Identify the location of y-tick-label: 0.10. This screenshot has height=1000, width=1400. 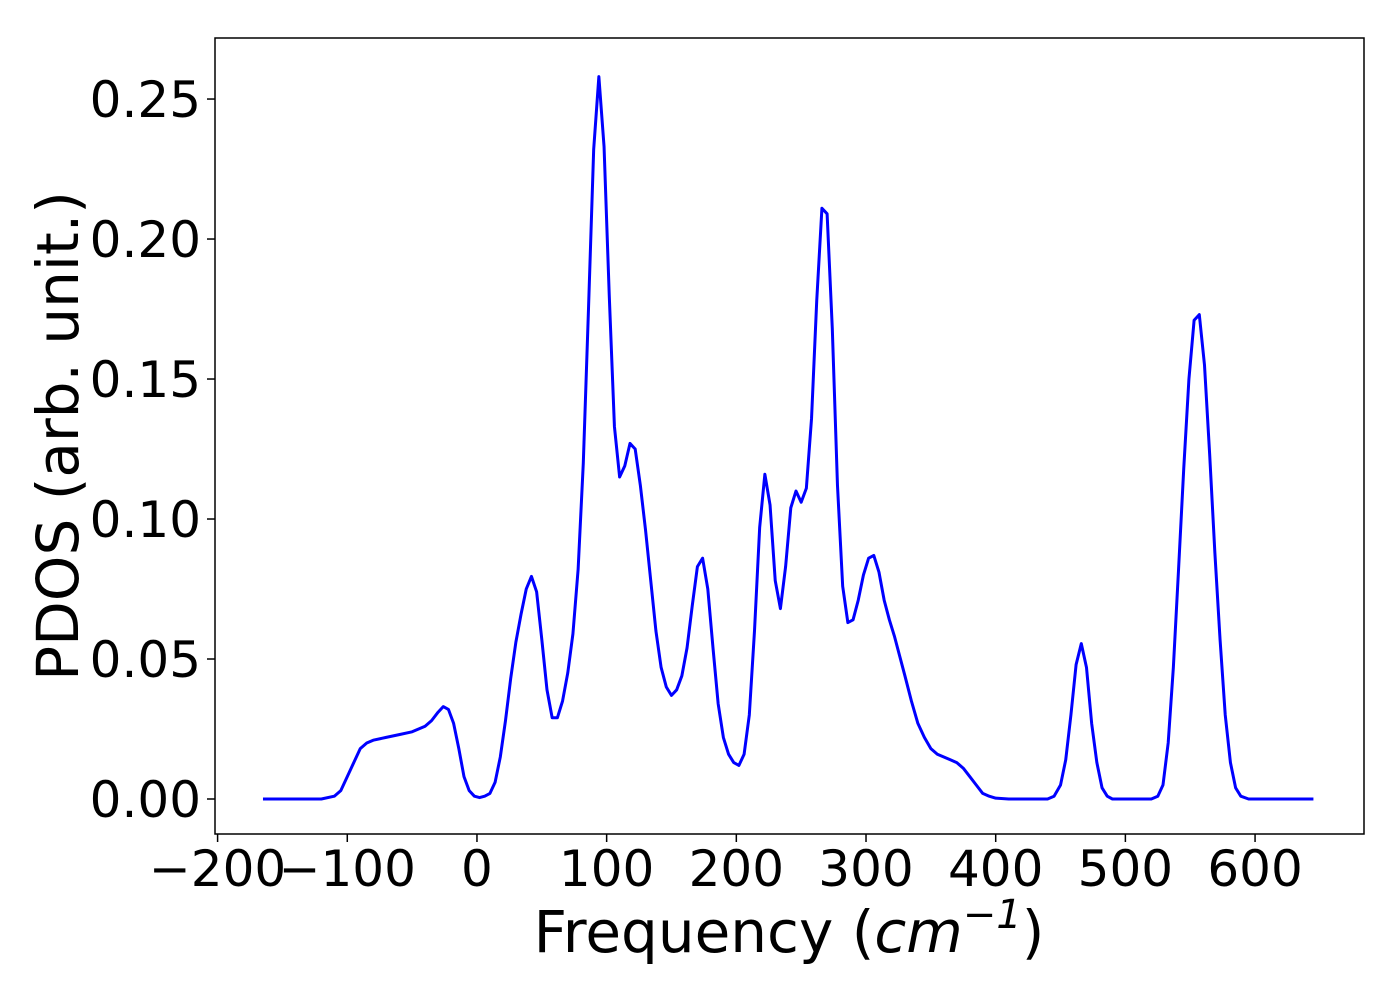
(145, 520).